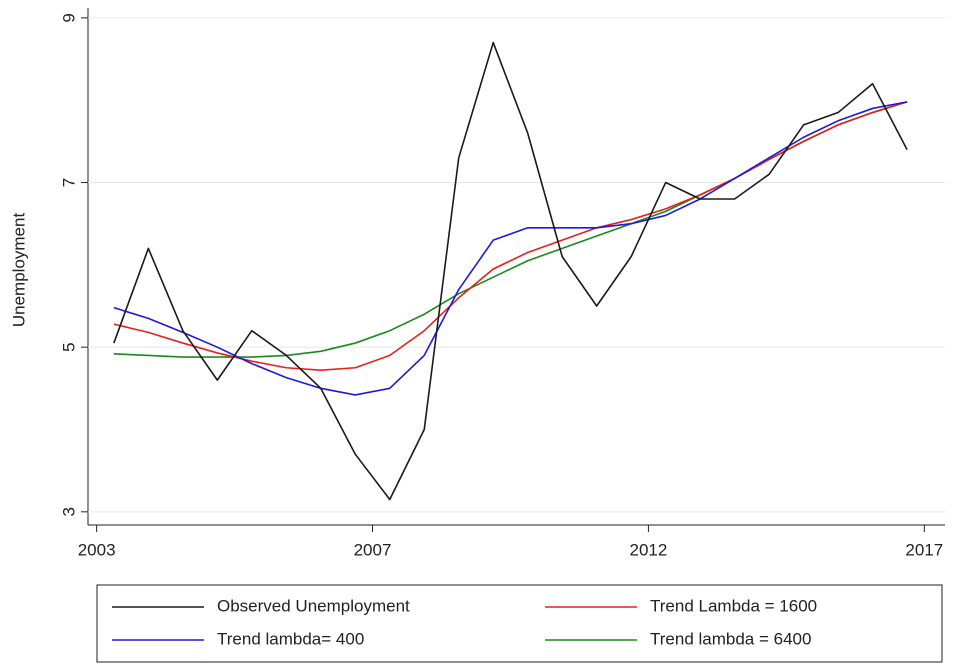  I want to click on legend-label: Trend Lambda = 1600, so click(733, 605).